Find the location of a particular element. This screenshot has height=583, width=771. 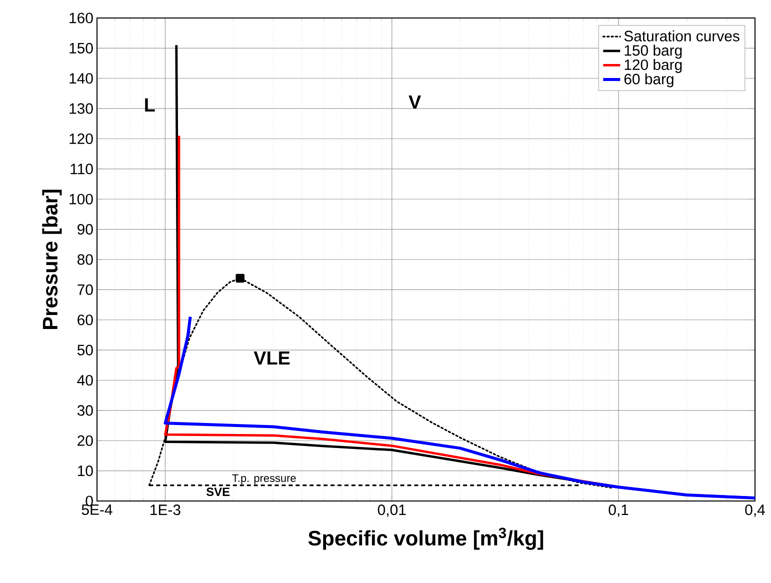

y-tick-label: 20 is located at coordinates (85, 440).